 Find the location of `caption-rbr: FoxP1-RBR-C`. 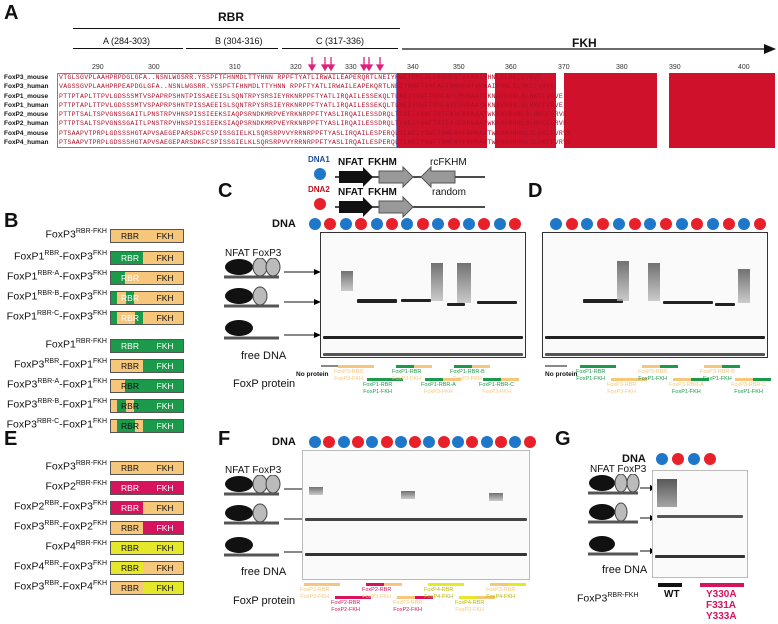

caption-rbr: FoxP1-RBR-C is located at coordinates (497, 385).